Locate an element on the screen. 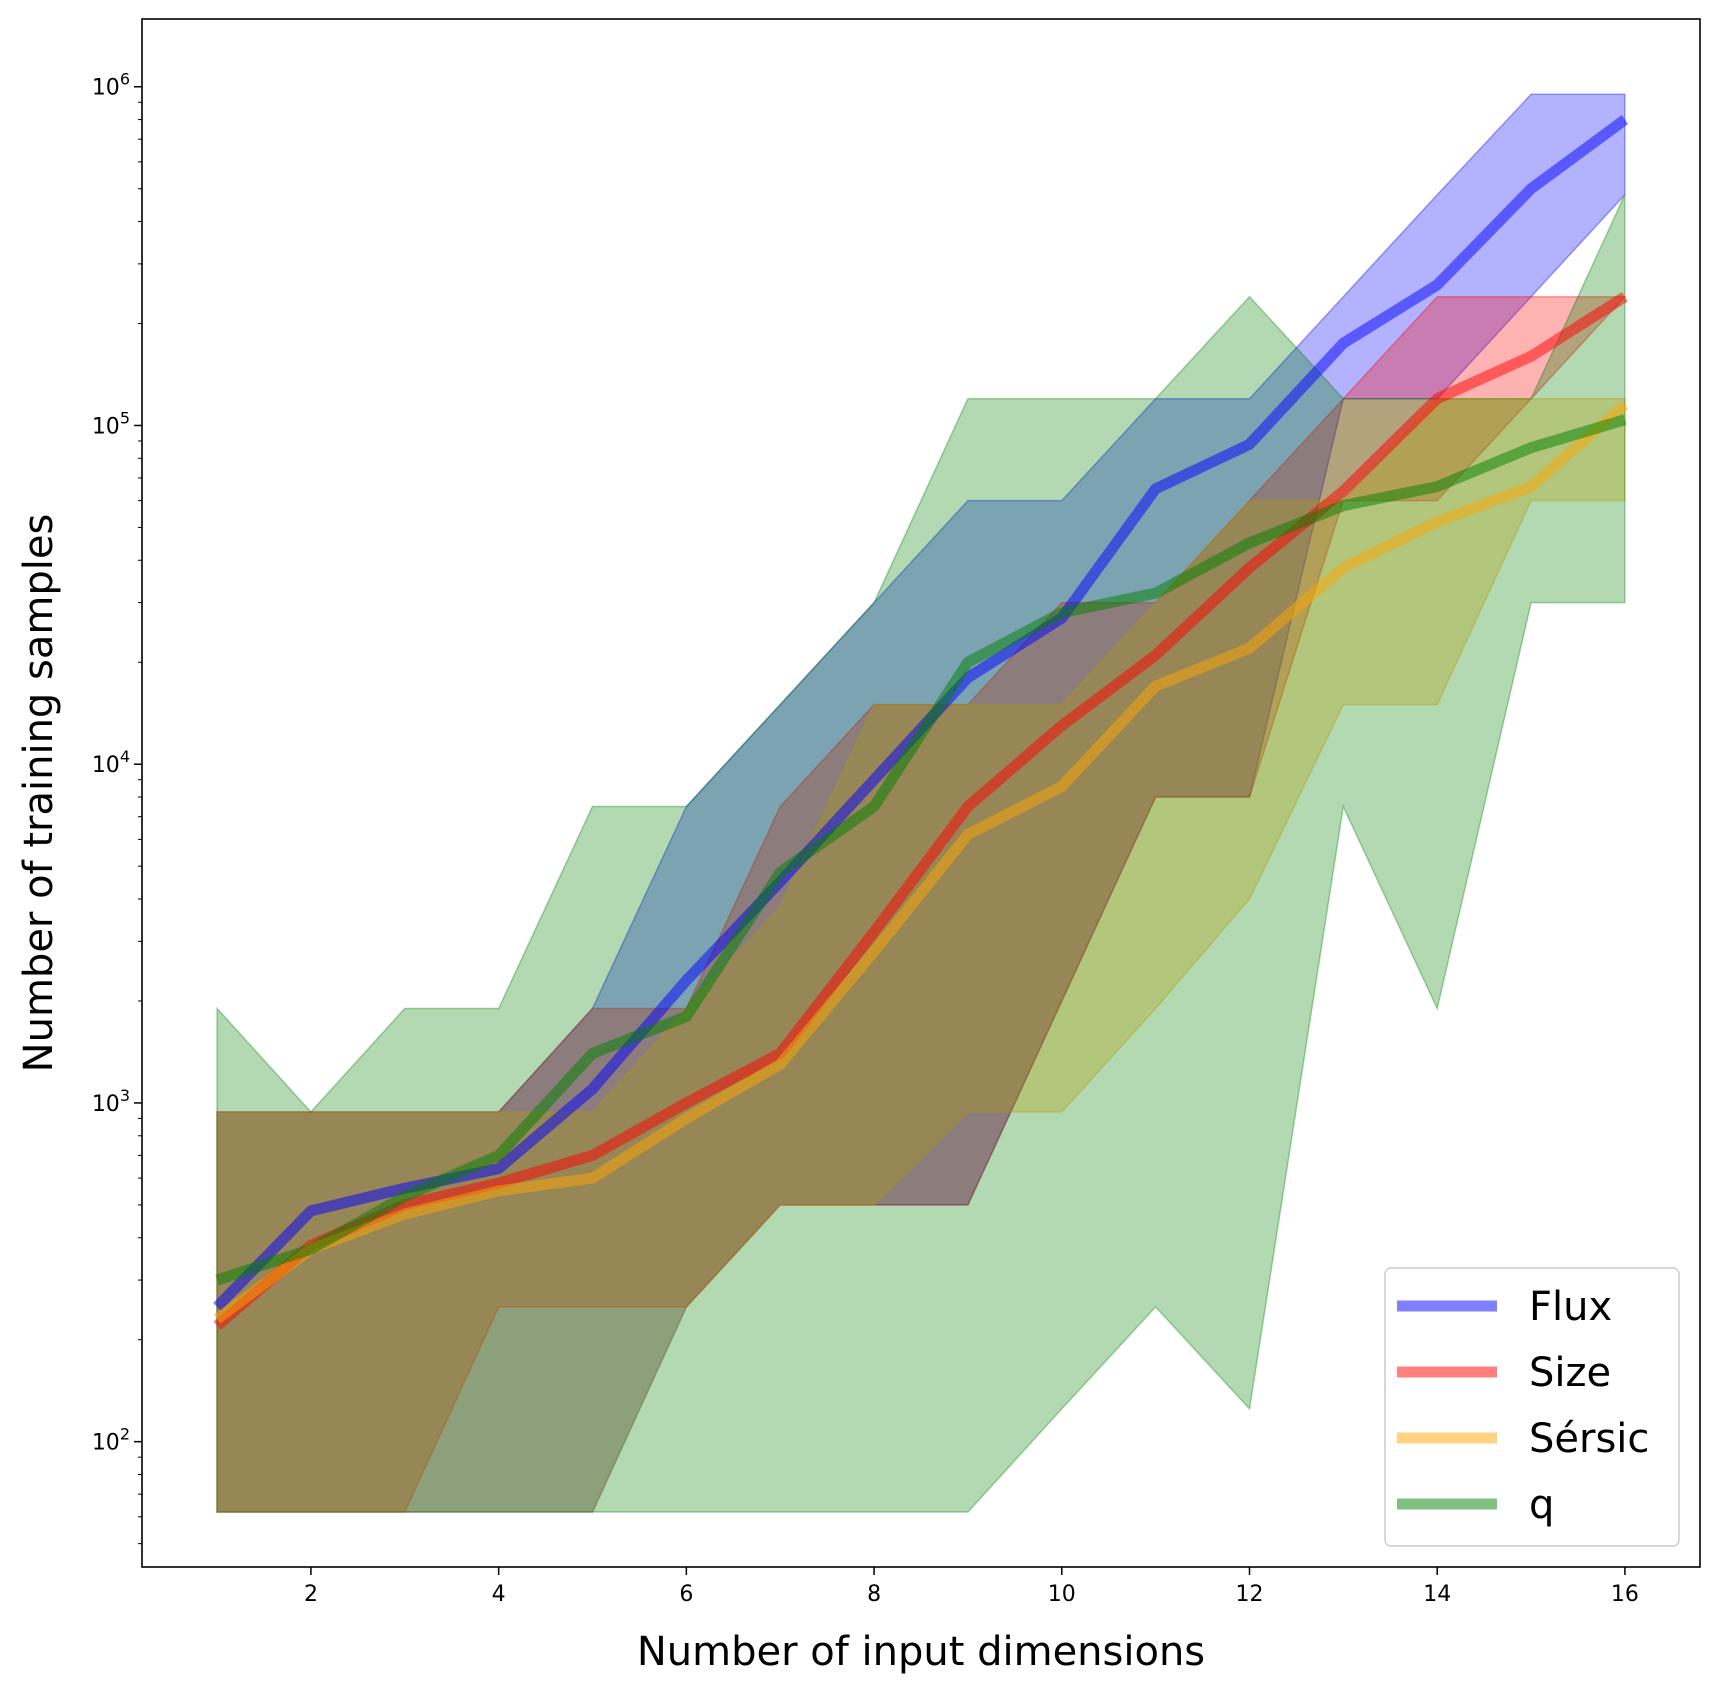 The image size is (1712, 1681). x-tick-label: 10 is located at coordinates (1062, 1594).